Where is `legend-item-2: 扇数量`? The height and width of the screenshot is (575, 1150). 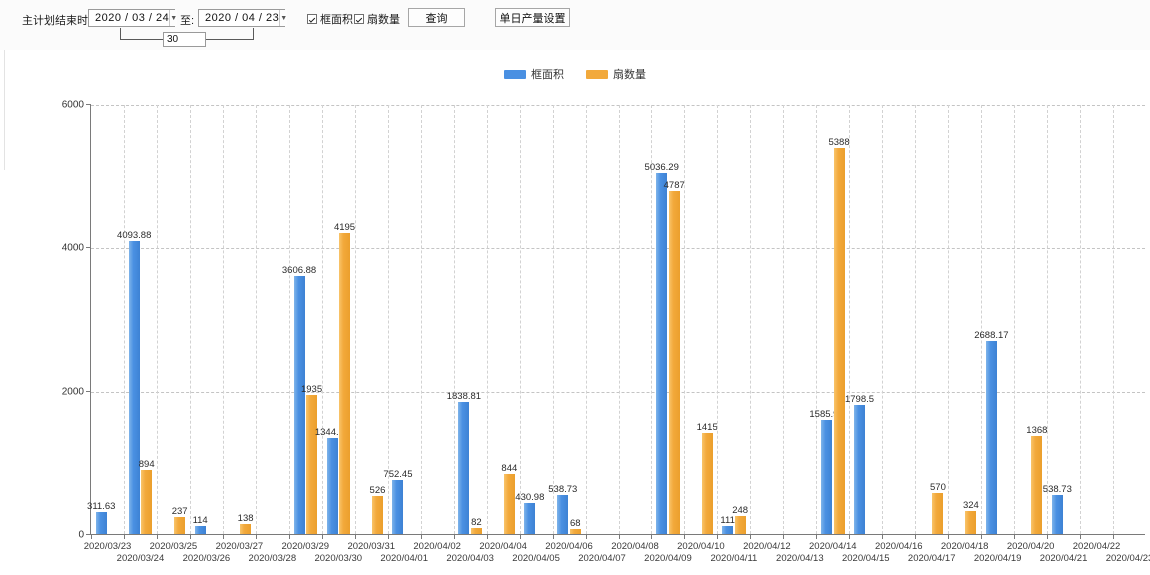
legend-item-2: 扇数量 is located at coordinates (616, 74).